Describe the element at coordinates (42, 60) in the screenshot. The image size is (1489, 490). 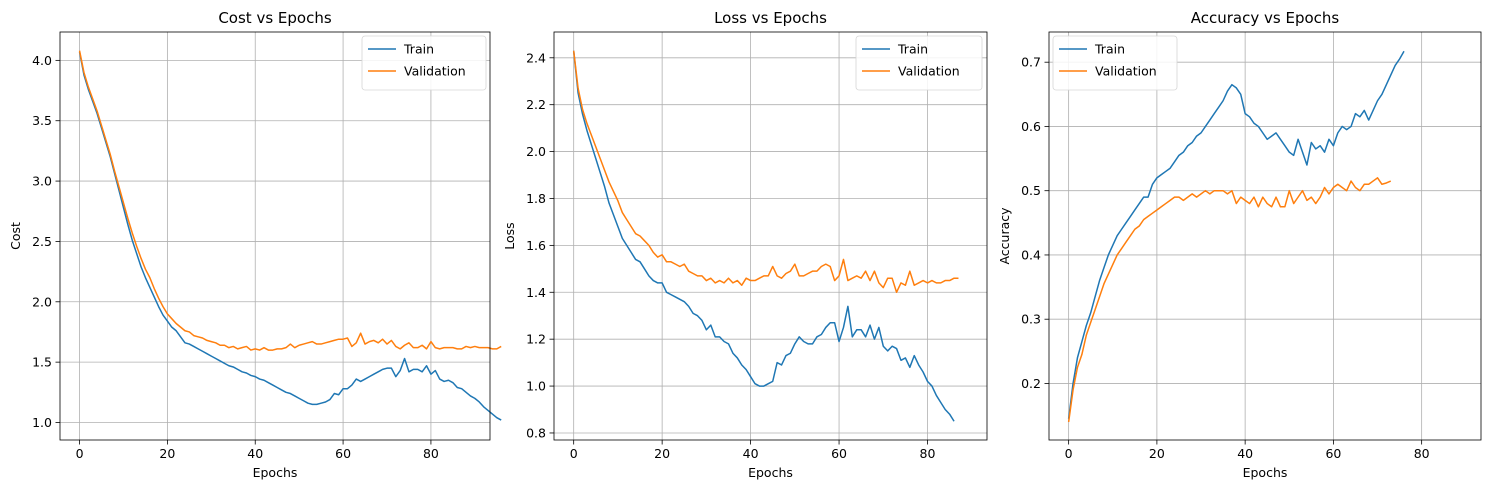
I see `y-tick-label: 4.0` at that location.